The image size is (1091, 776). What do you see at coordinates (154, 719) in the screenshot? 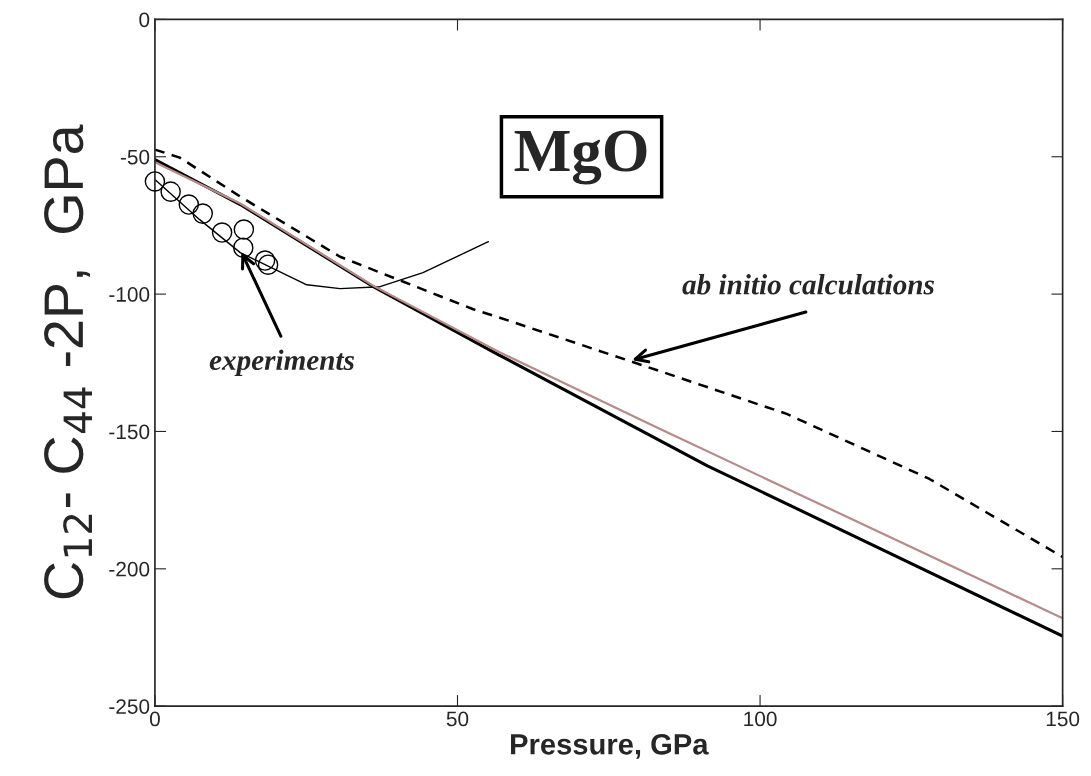
I see `x-tick-label: 0` at bounding box center [154, 719].